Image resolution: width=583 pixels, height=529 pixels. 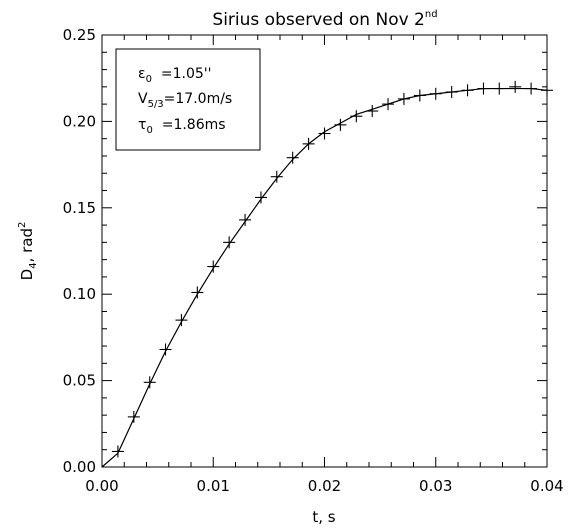 What do you see at coordinates (182, 74) in the screenshot?
I see `legend-epsilon-value: =1.05''` at bounding box center [182, 74].